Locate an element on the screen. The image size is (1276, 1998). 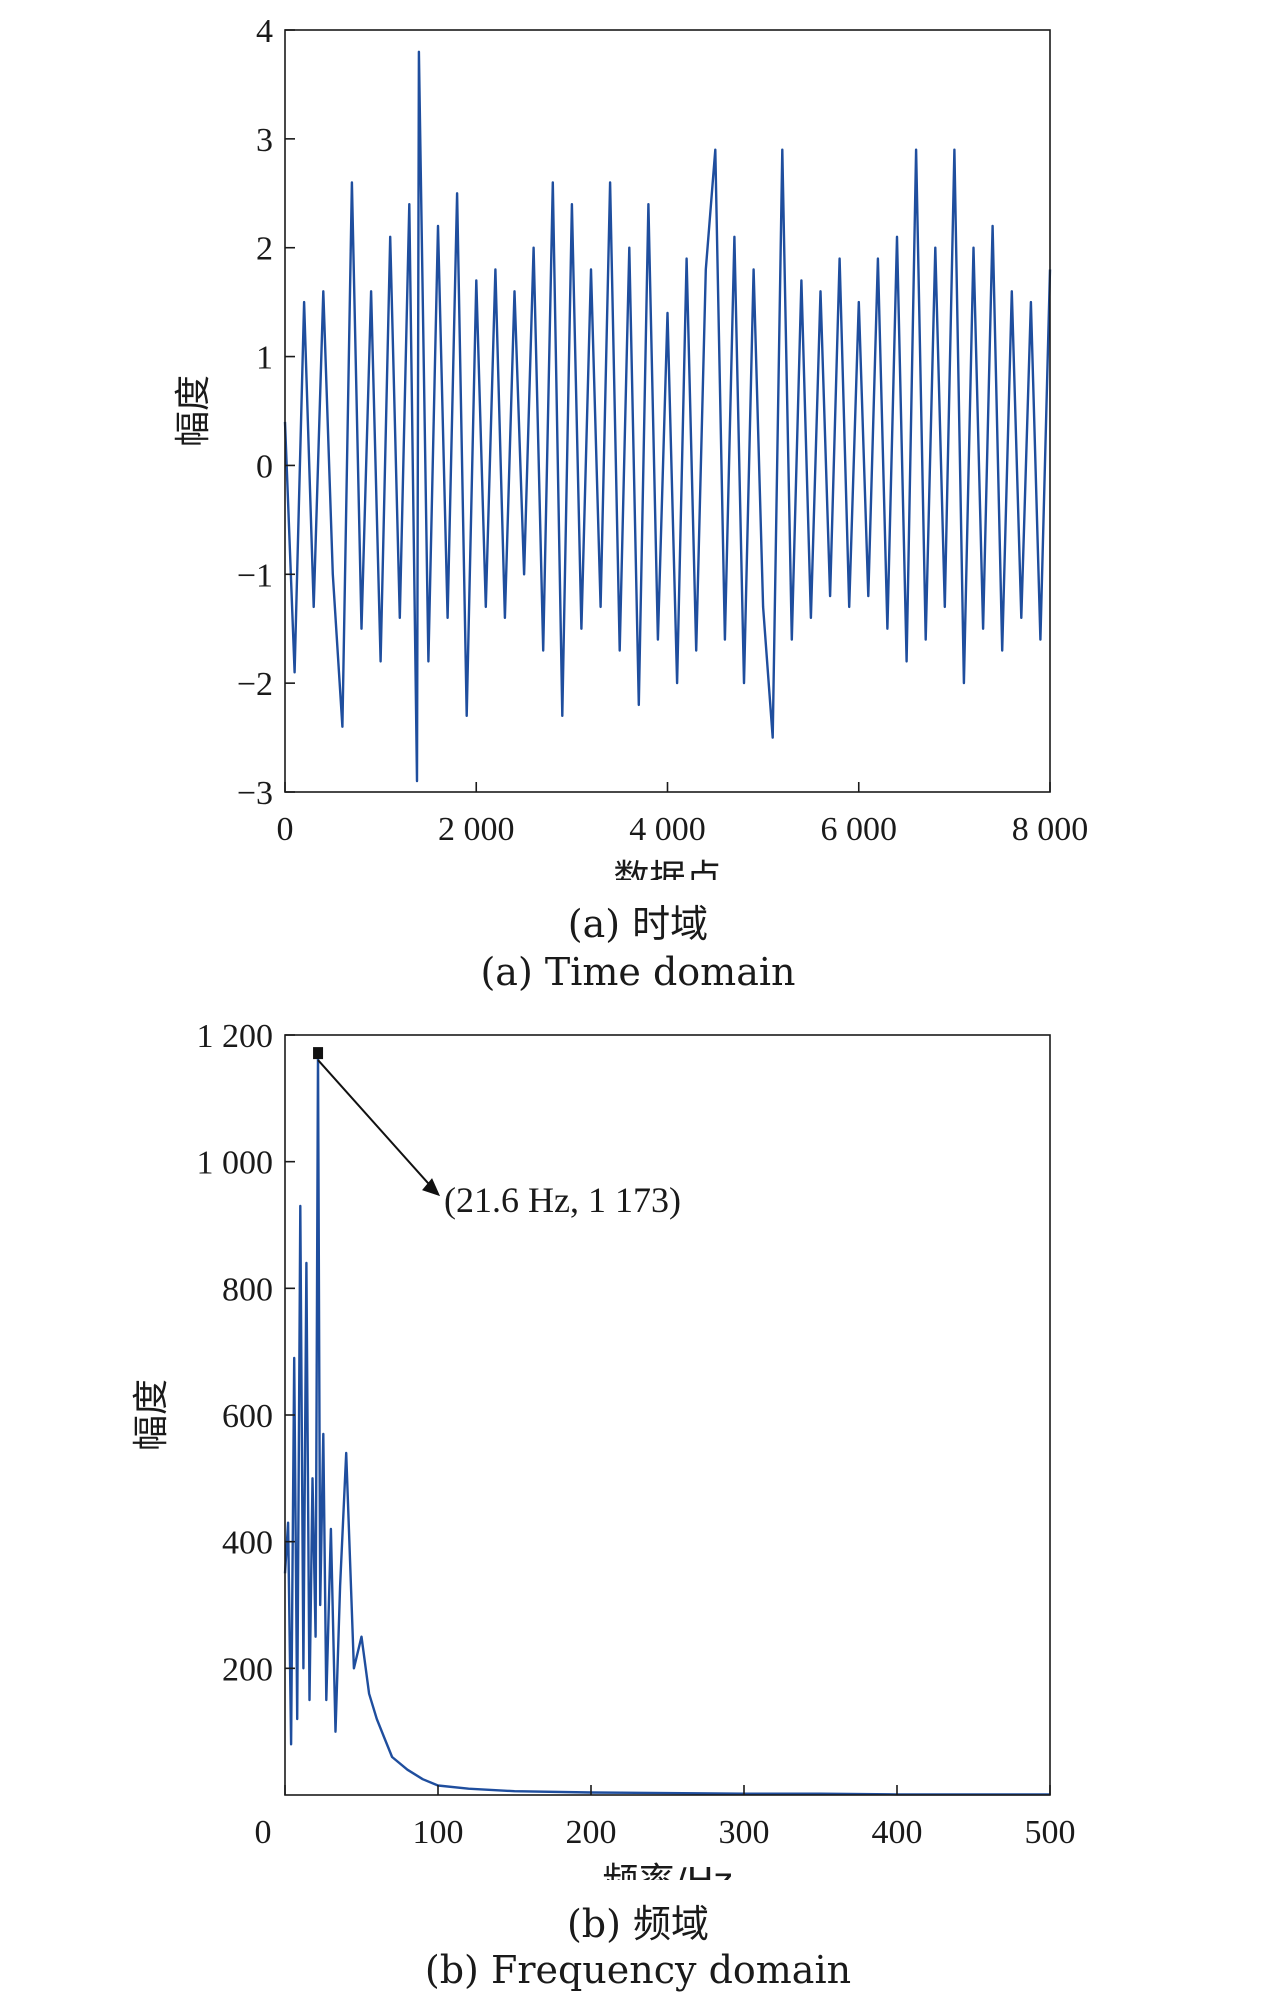
x-axis-title: 数据点 is located at coordinates (667, 869).